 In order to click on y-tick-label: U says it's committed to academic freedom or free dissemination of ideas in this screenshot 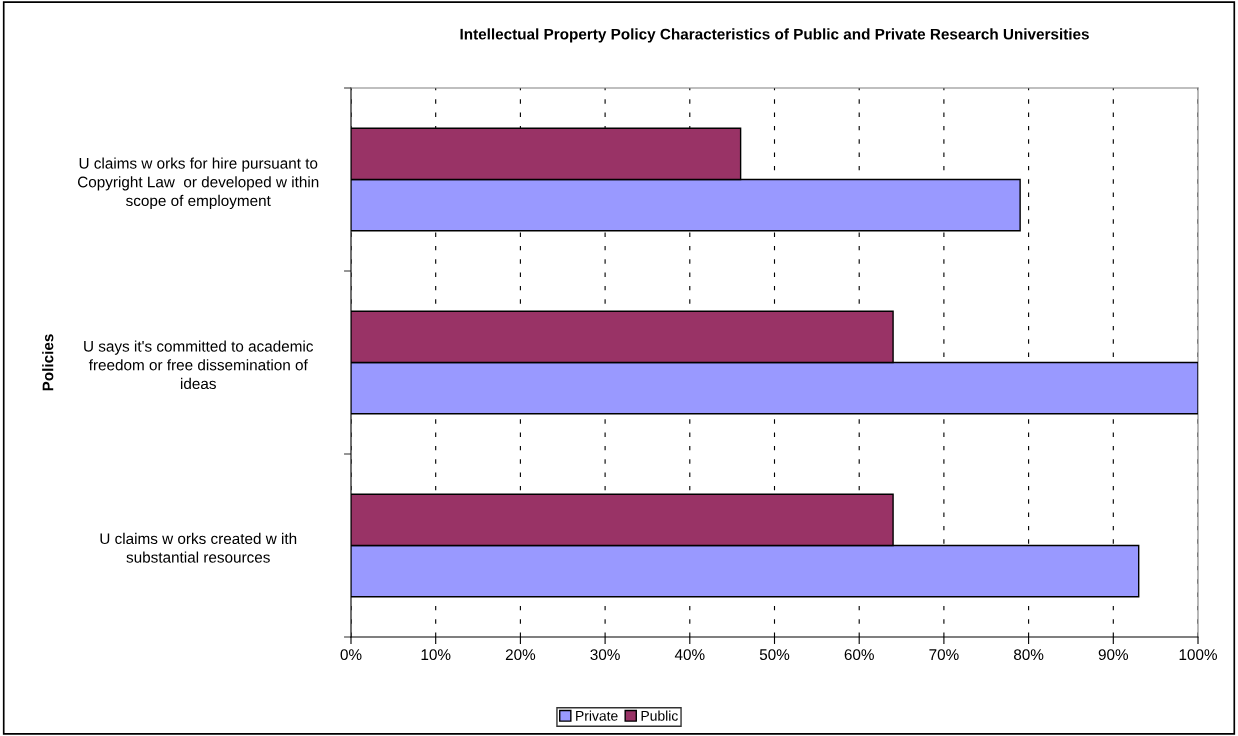, I will do `click(199, 365)`.